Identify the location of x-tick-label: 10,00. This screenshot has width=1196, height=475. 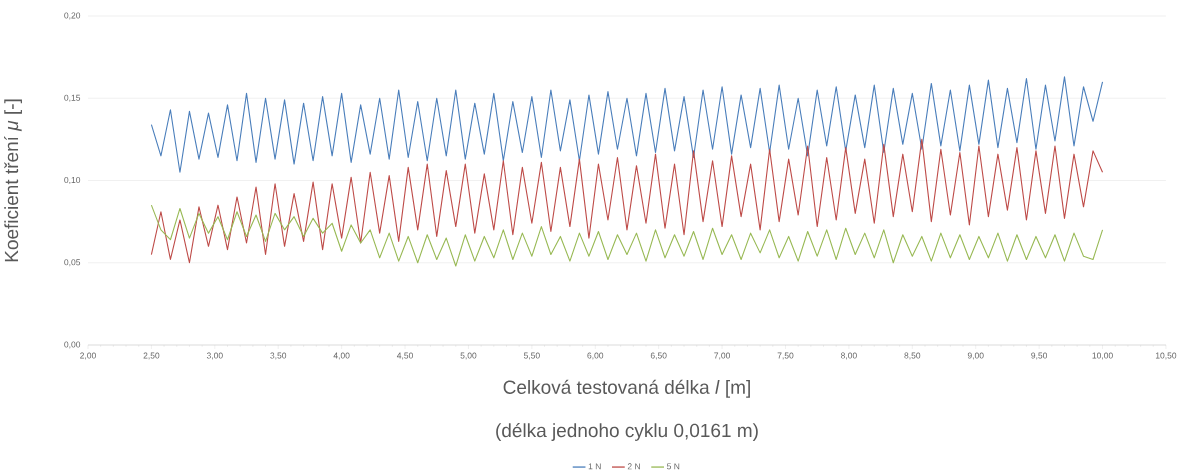
(1102, 356).